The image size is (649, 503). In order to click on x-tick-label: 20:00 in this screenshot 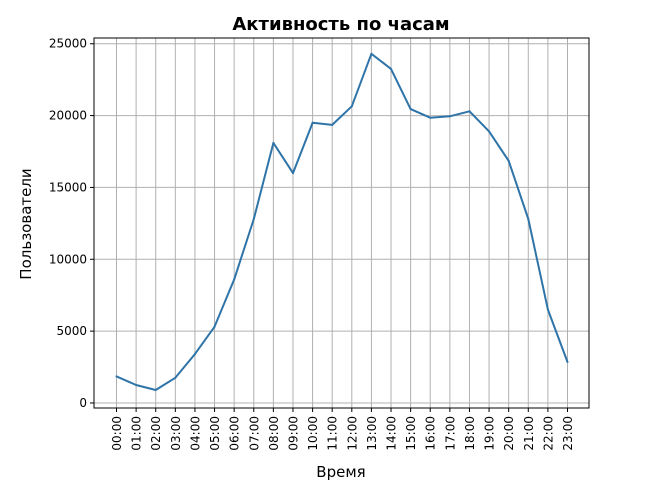, I will do `click(509, 433)`.